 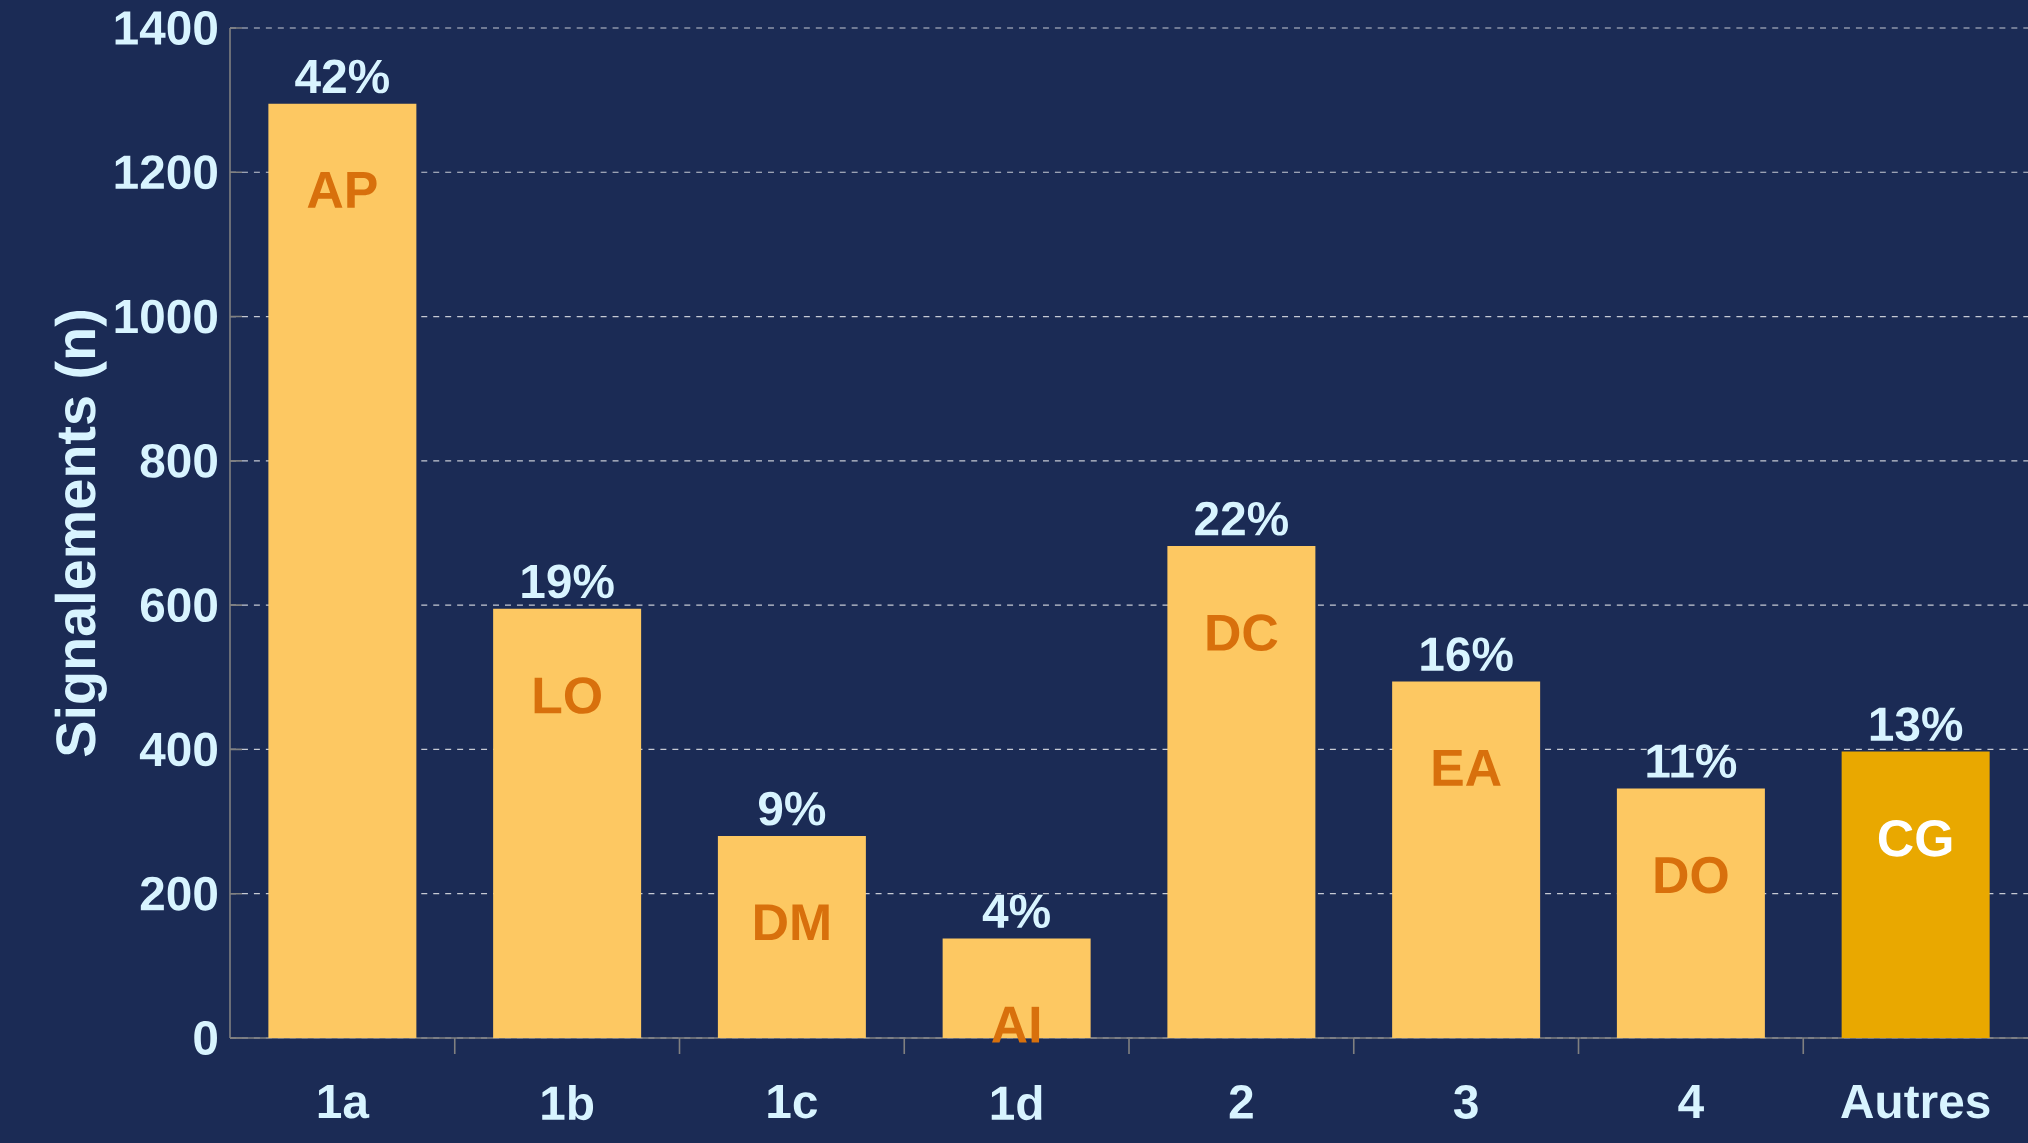 What do you see at coordinates (1467, 767) in the screenshot?
I see `annotation: EA` at bounding box center [1467, 767].